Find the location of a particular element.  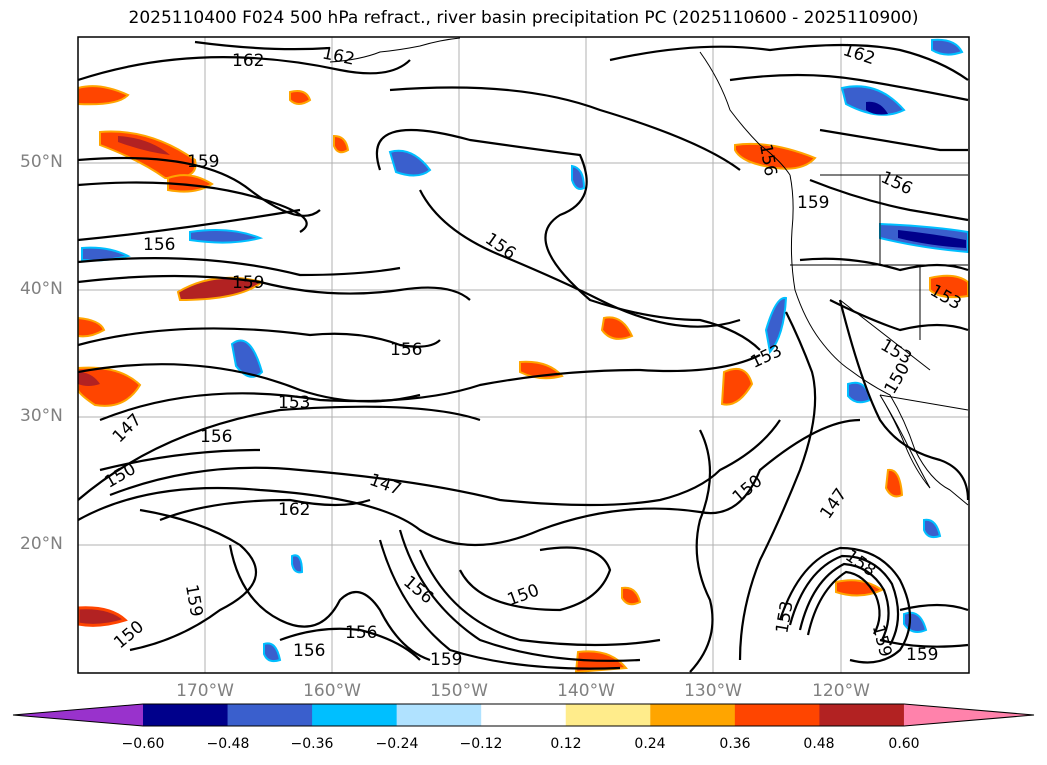

colorbar-tick: −0.48 is located at coordinates (228, 744).